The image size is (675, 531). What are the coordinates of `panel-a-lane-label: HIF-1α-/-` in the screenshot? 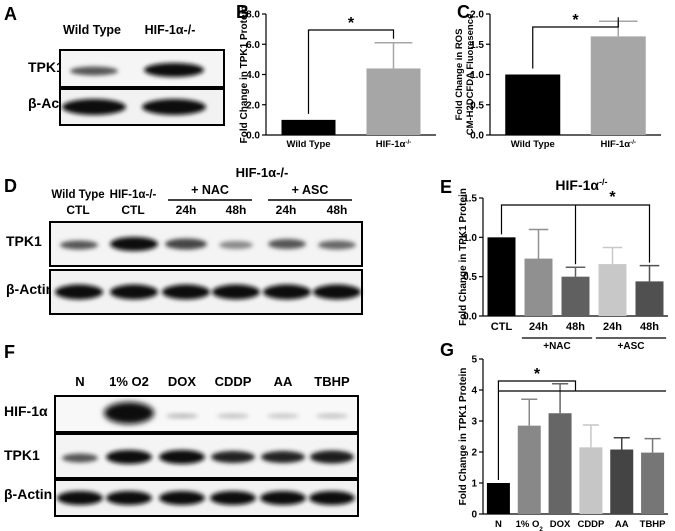 It's located at (170, 30).